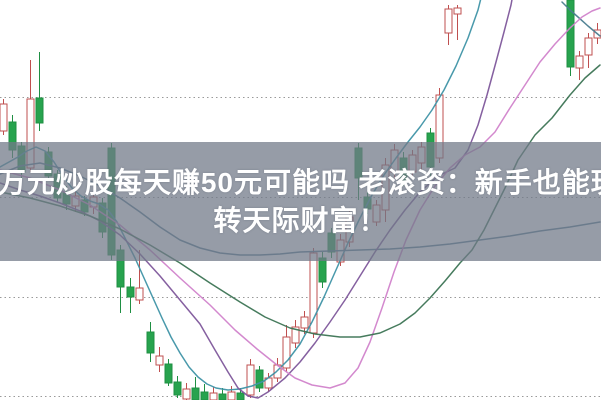  I want to click on headline-line-2: 转天际财富！, so click(300, 220).